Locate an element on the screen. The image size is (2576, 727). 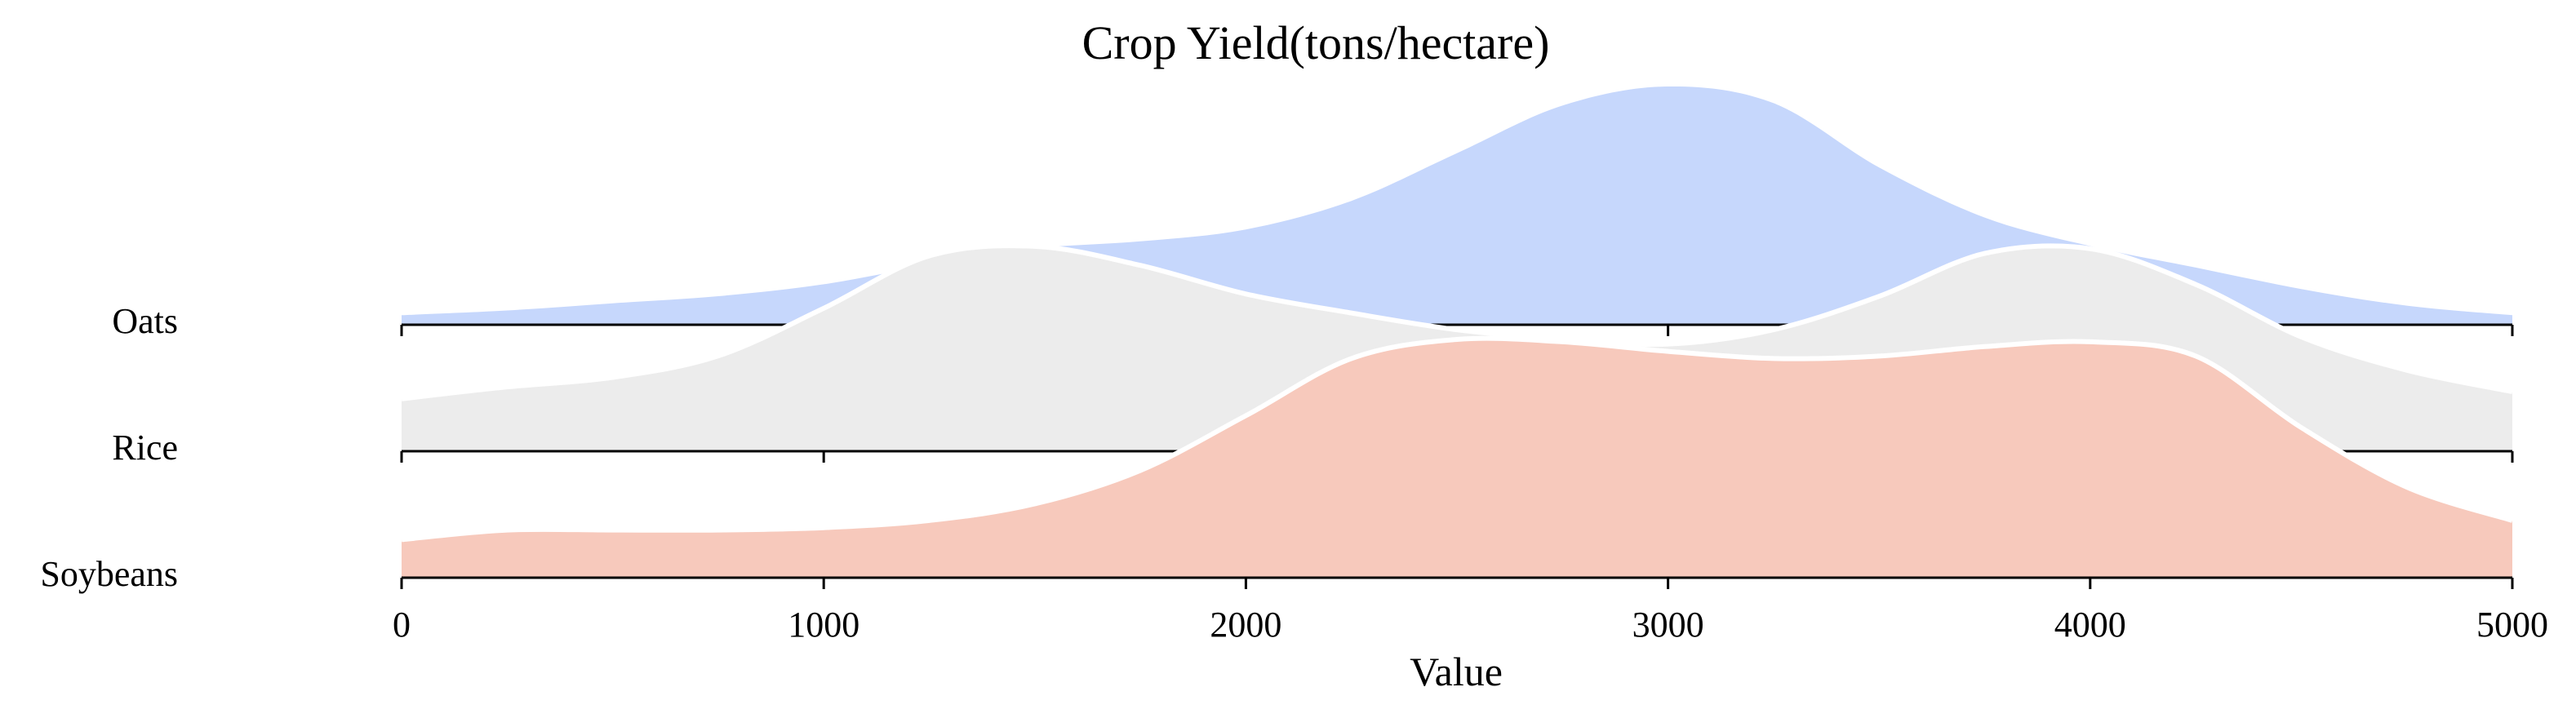
x-tick-label: 1000 is located at coordinates (823, 625).